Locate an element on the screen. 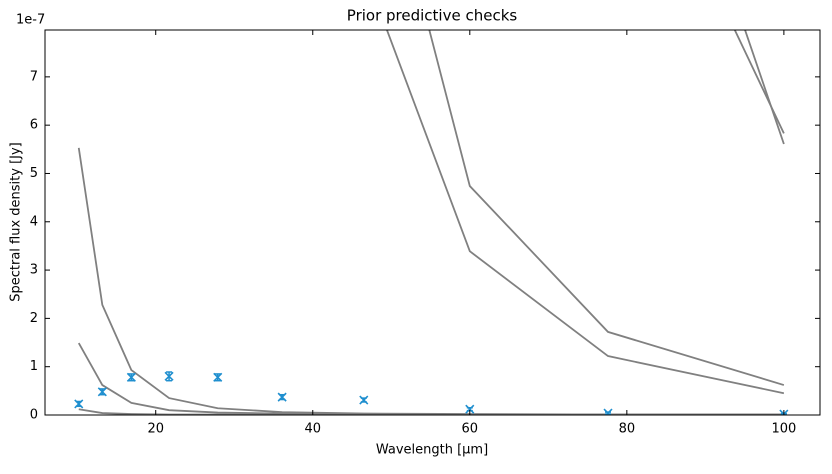 The width and height of the screenshot is (832, 474). y-tick-label: 6 is located at coordinates (34, 125).